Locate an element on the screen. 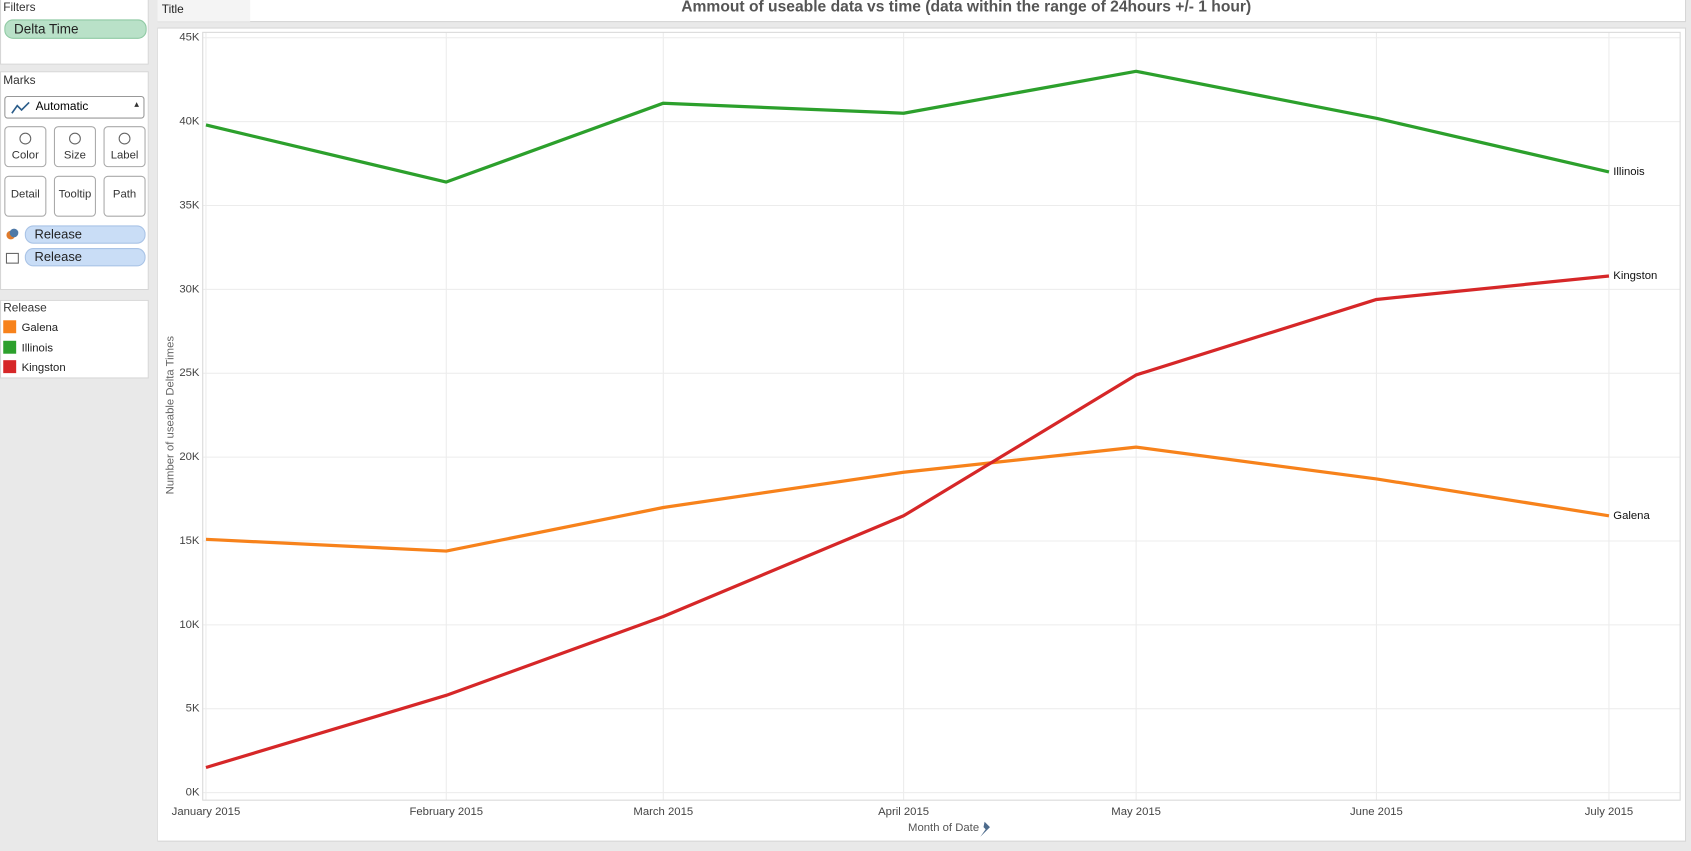 Image resolution: width=1691 pixels, height=851 pixels. label-pill: Release is located at coordinates (85, 257).